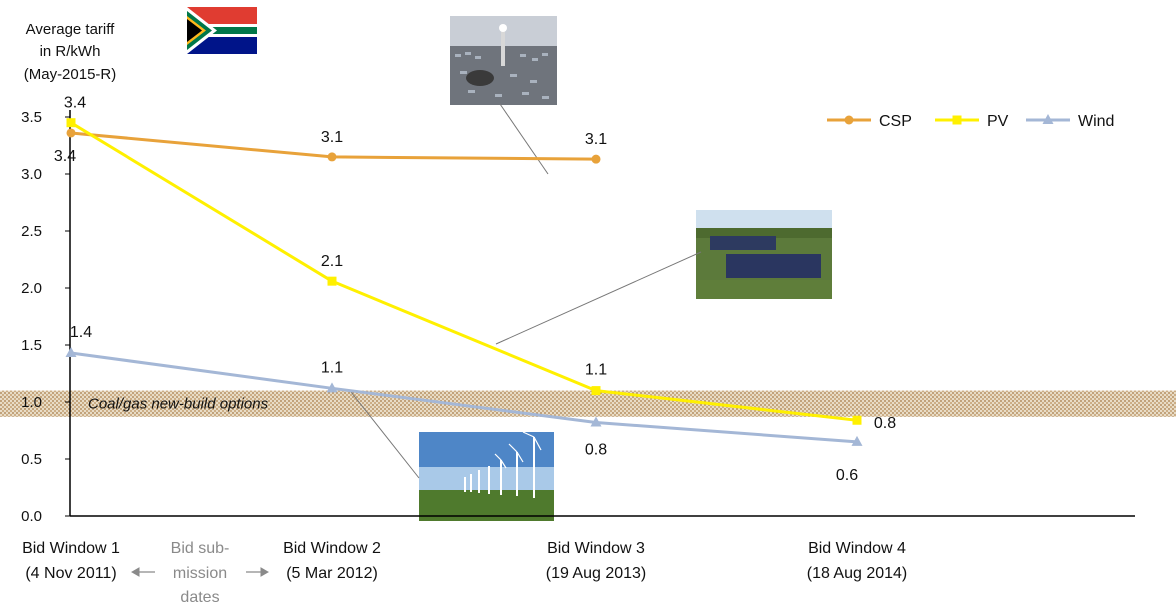  I want to click on data-label-pv: 2.1, so click(332, 261).